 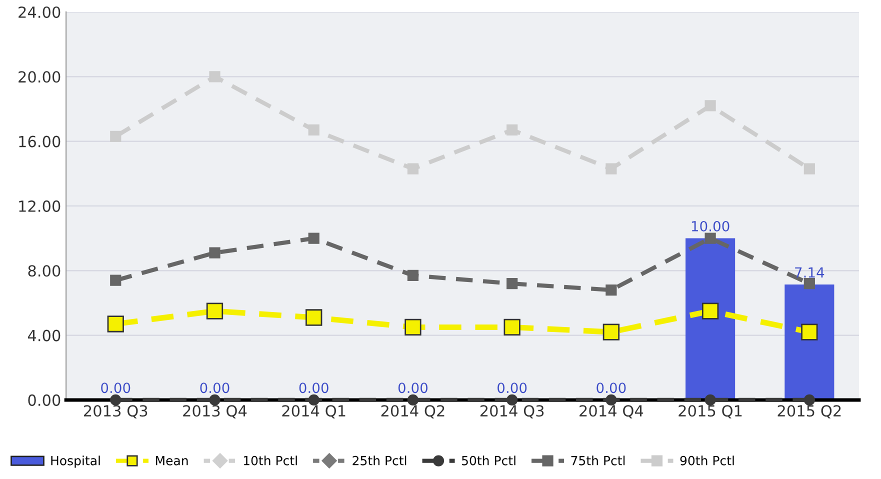 I want to click on y-tick-label: 20.00, so click(x=39, y=77).